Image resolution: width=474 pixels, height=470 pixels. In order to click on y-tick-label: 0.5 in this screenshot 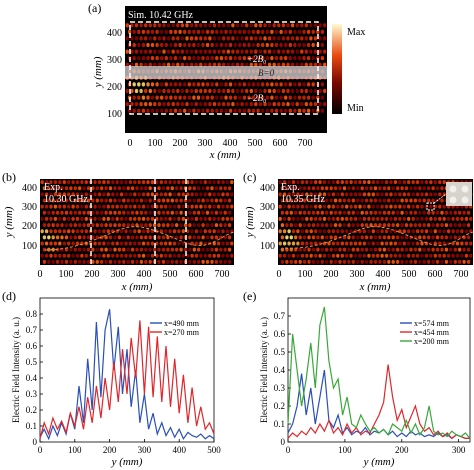, I will do `click(280, 352)`.